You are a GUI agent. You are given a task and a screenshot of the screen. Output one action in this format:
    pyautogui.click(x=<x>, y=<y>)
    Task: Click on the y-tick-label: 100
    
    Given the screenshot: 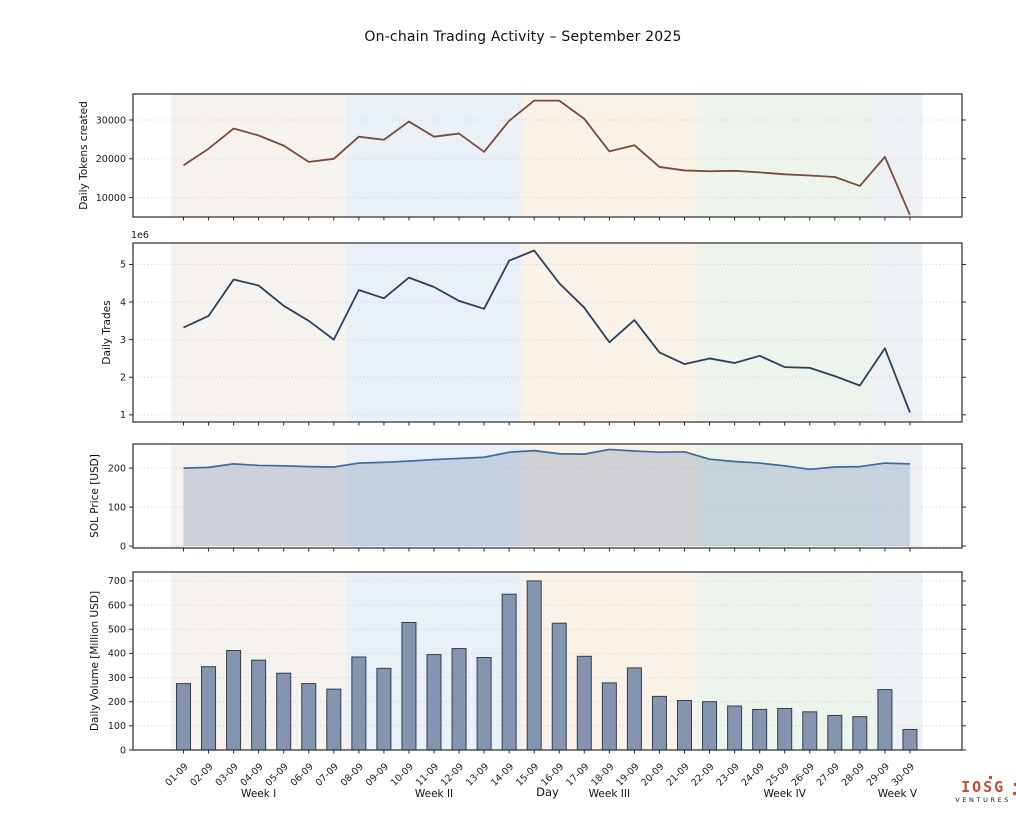 What is the action you would take?
    pyautogui.click(x=117, y=726)
    